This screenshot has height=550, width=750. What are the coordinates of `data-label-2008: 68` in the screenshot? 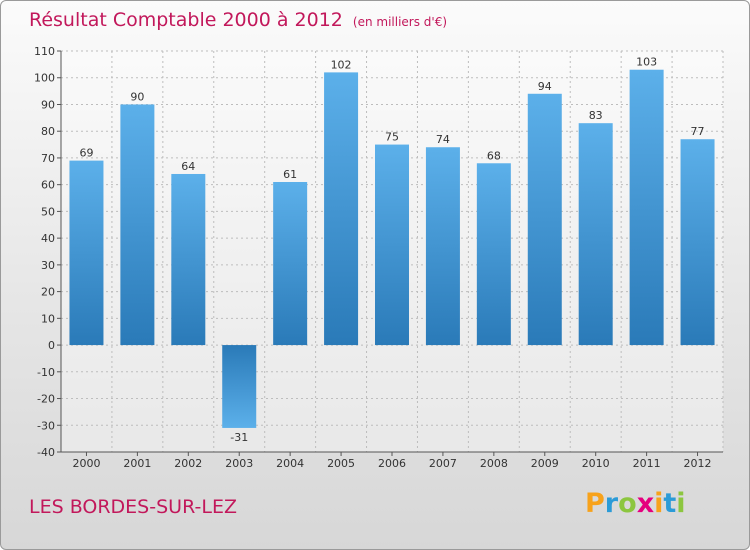 It's located at (494, 155).